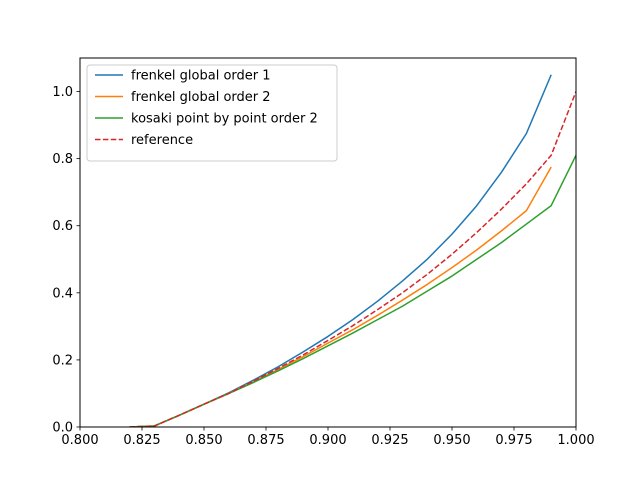  I want to click on y-axis: 0.0 0.2 0.4 0.6 0.8 1.0, so click(66, 260).